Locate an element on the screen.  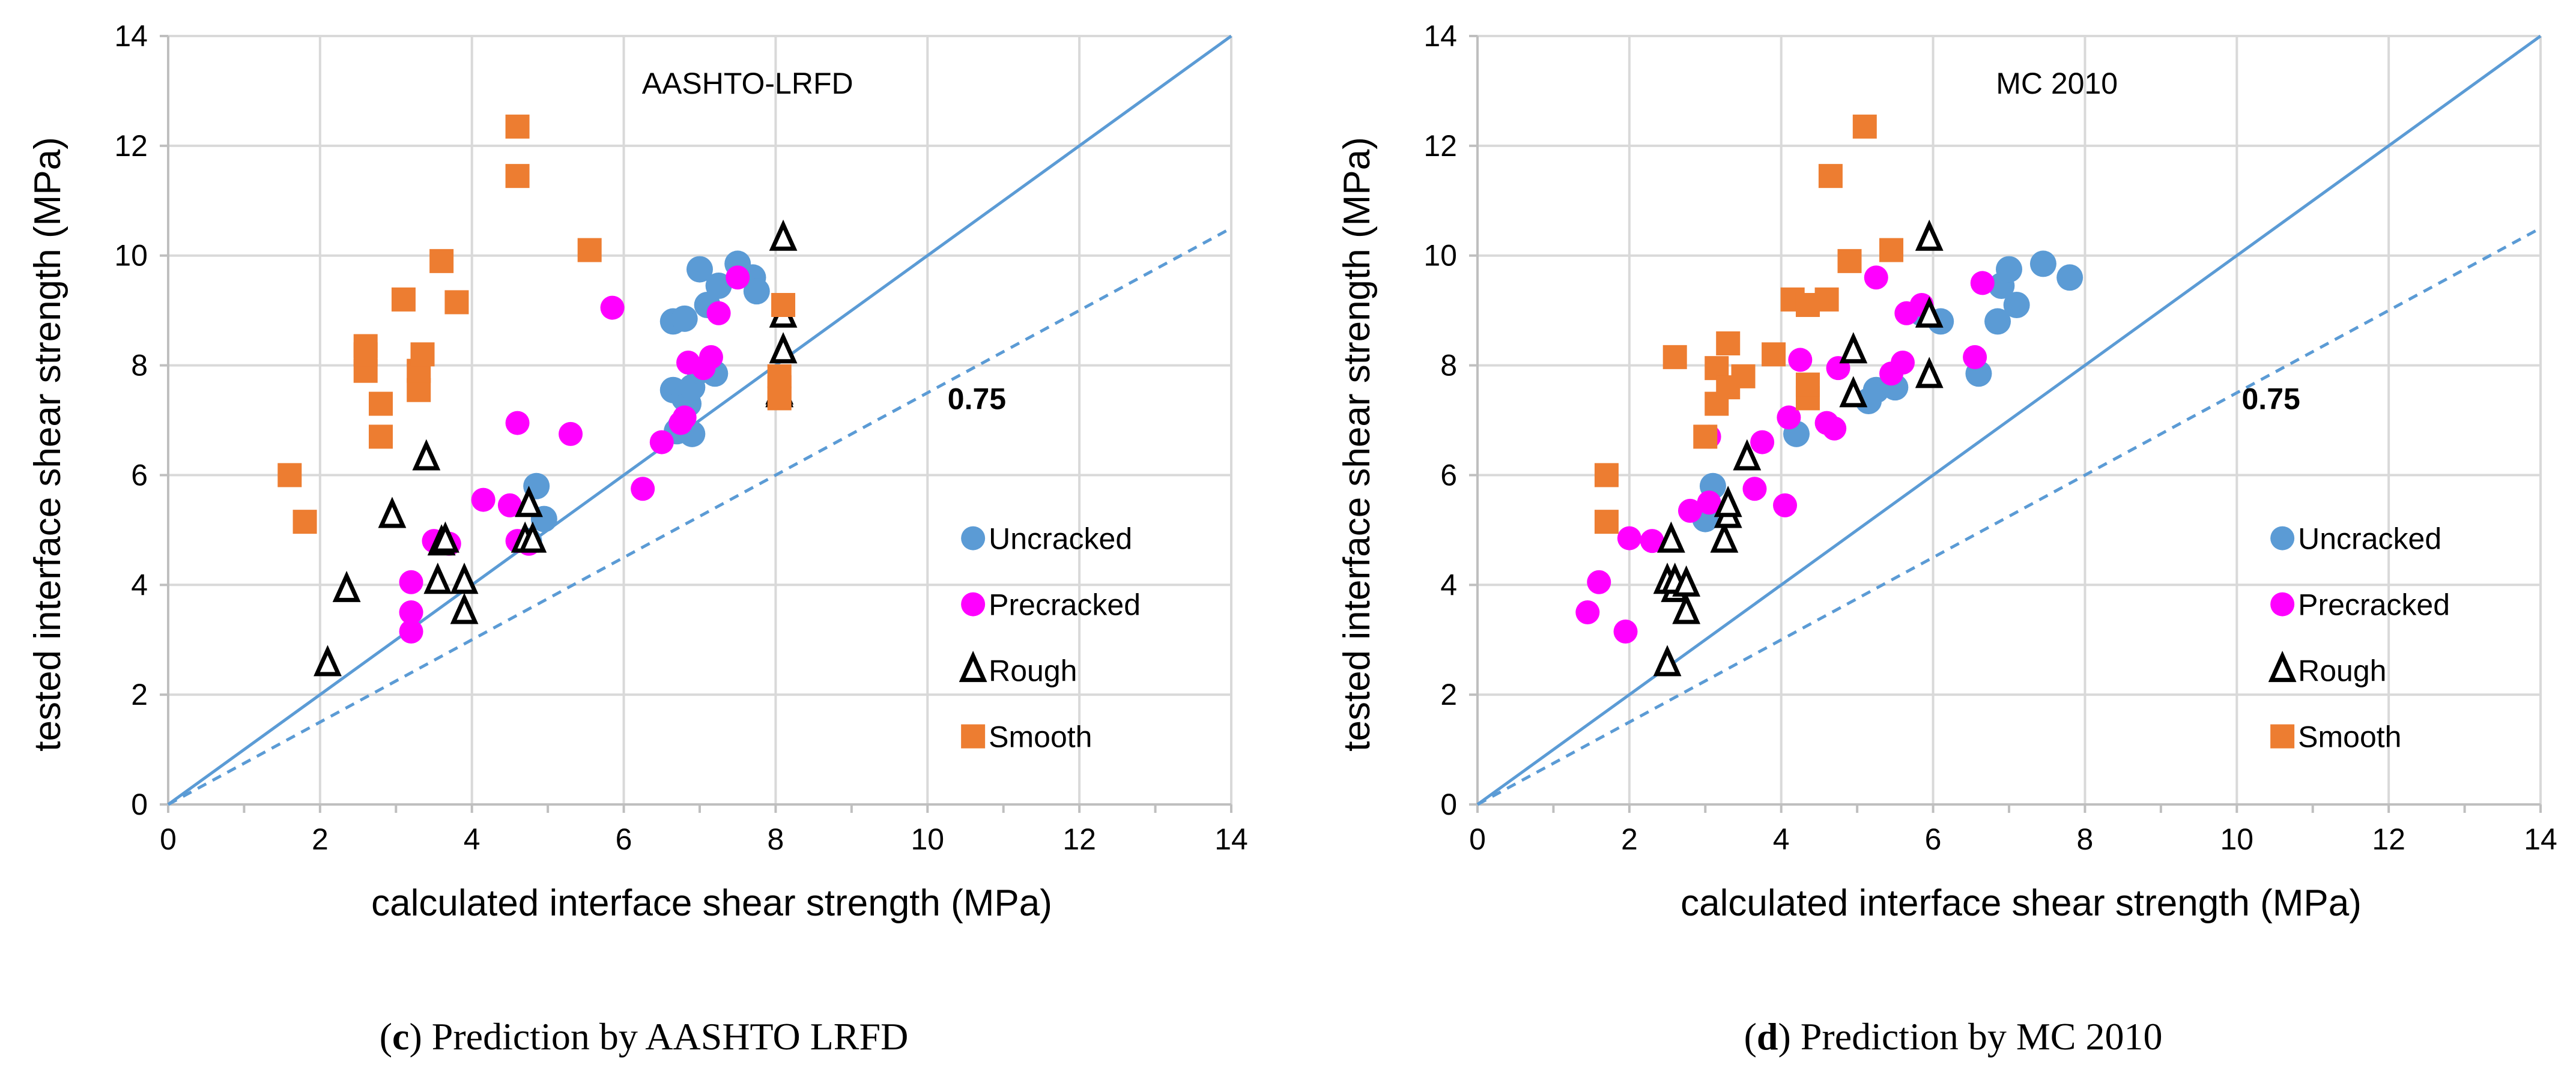
y-tick-label: 0 is located at coordinates (1448, 804).